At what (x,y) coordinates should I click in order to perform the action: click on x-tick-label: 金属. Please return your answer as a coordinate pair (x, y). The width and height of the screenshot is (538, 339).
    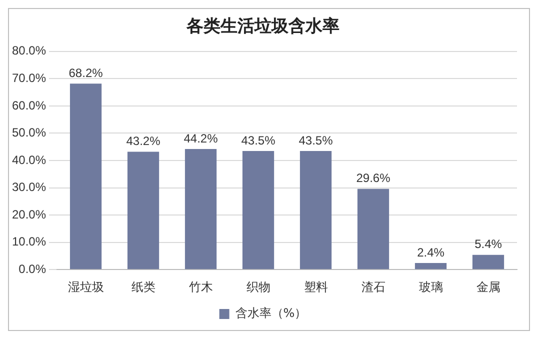
    Looking at the image, I should click on (488, 287).